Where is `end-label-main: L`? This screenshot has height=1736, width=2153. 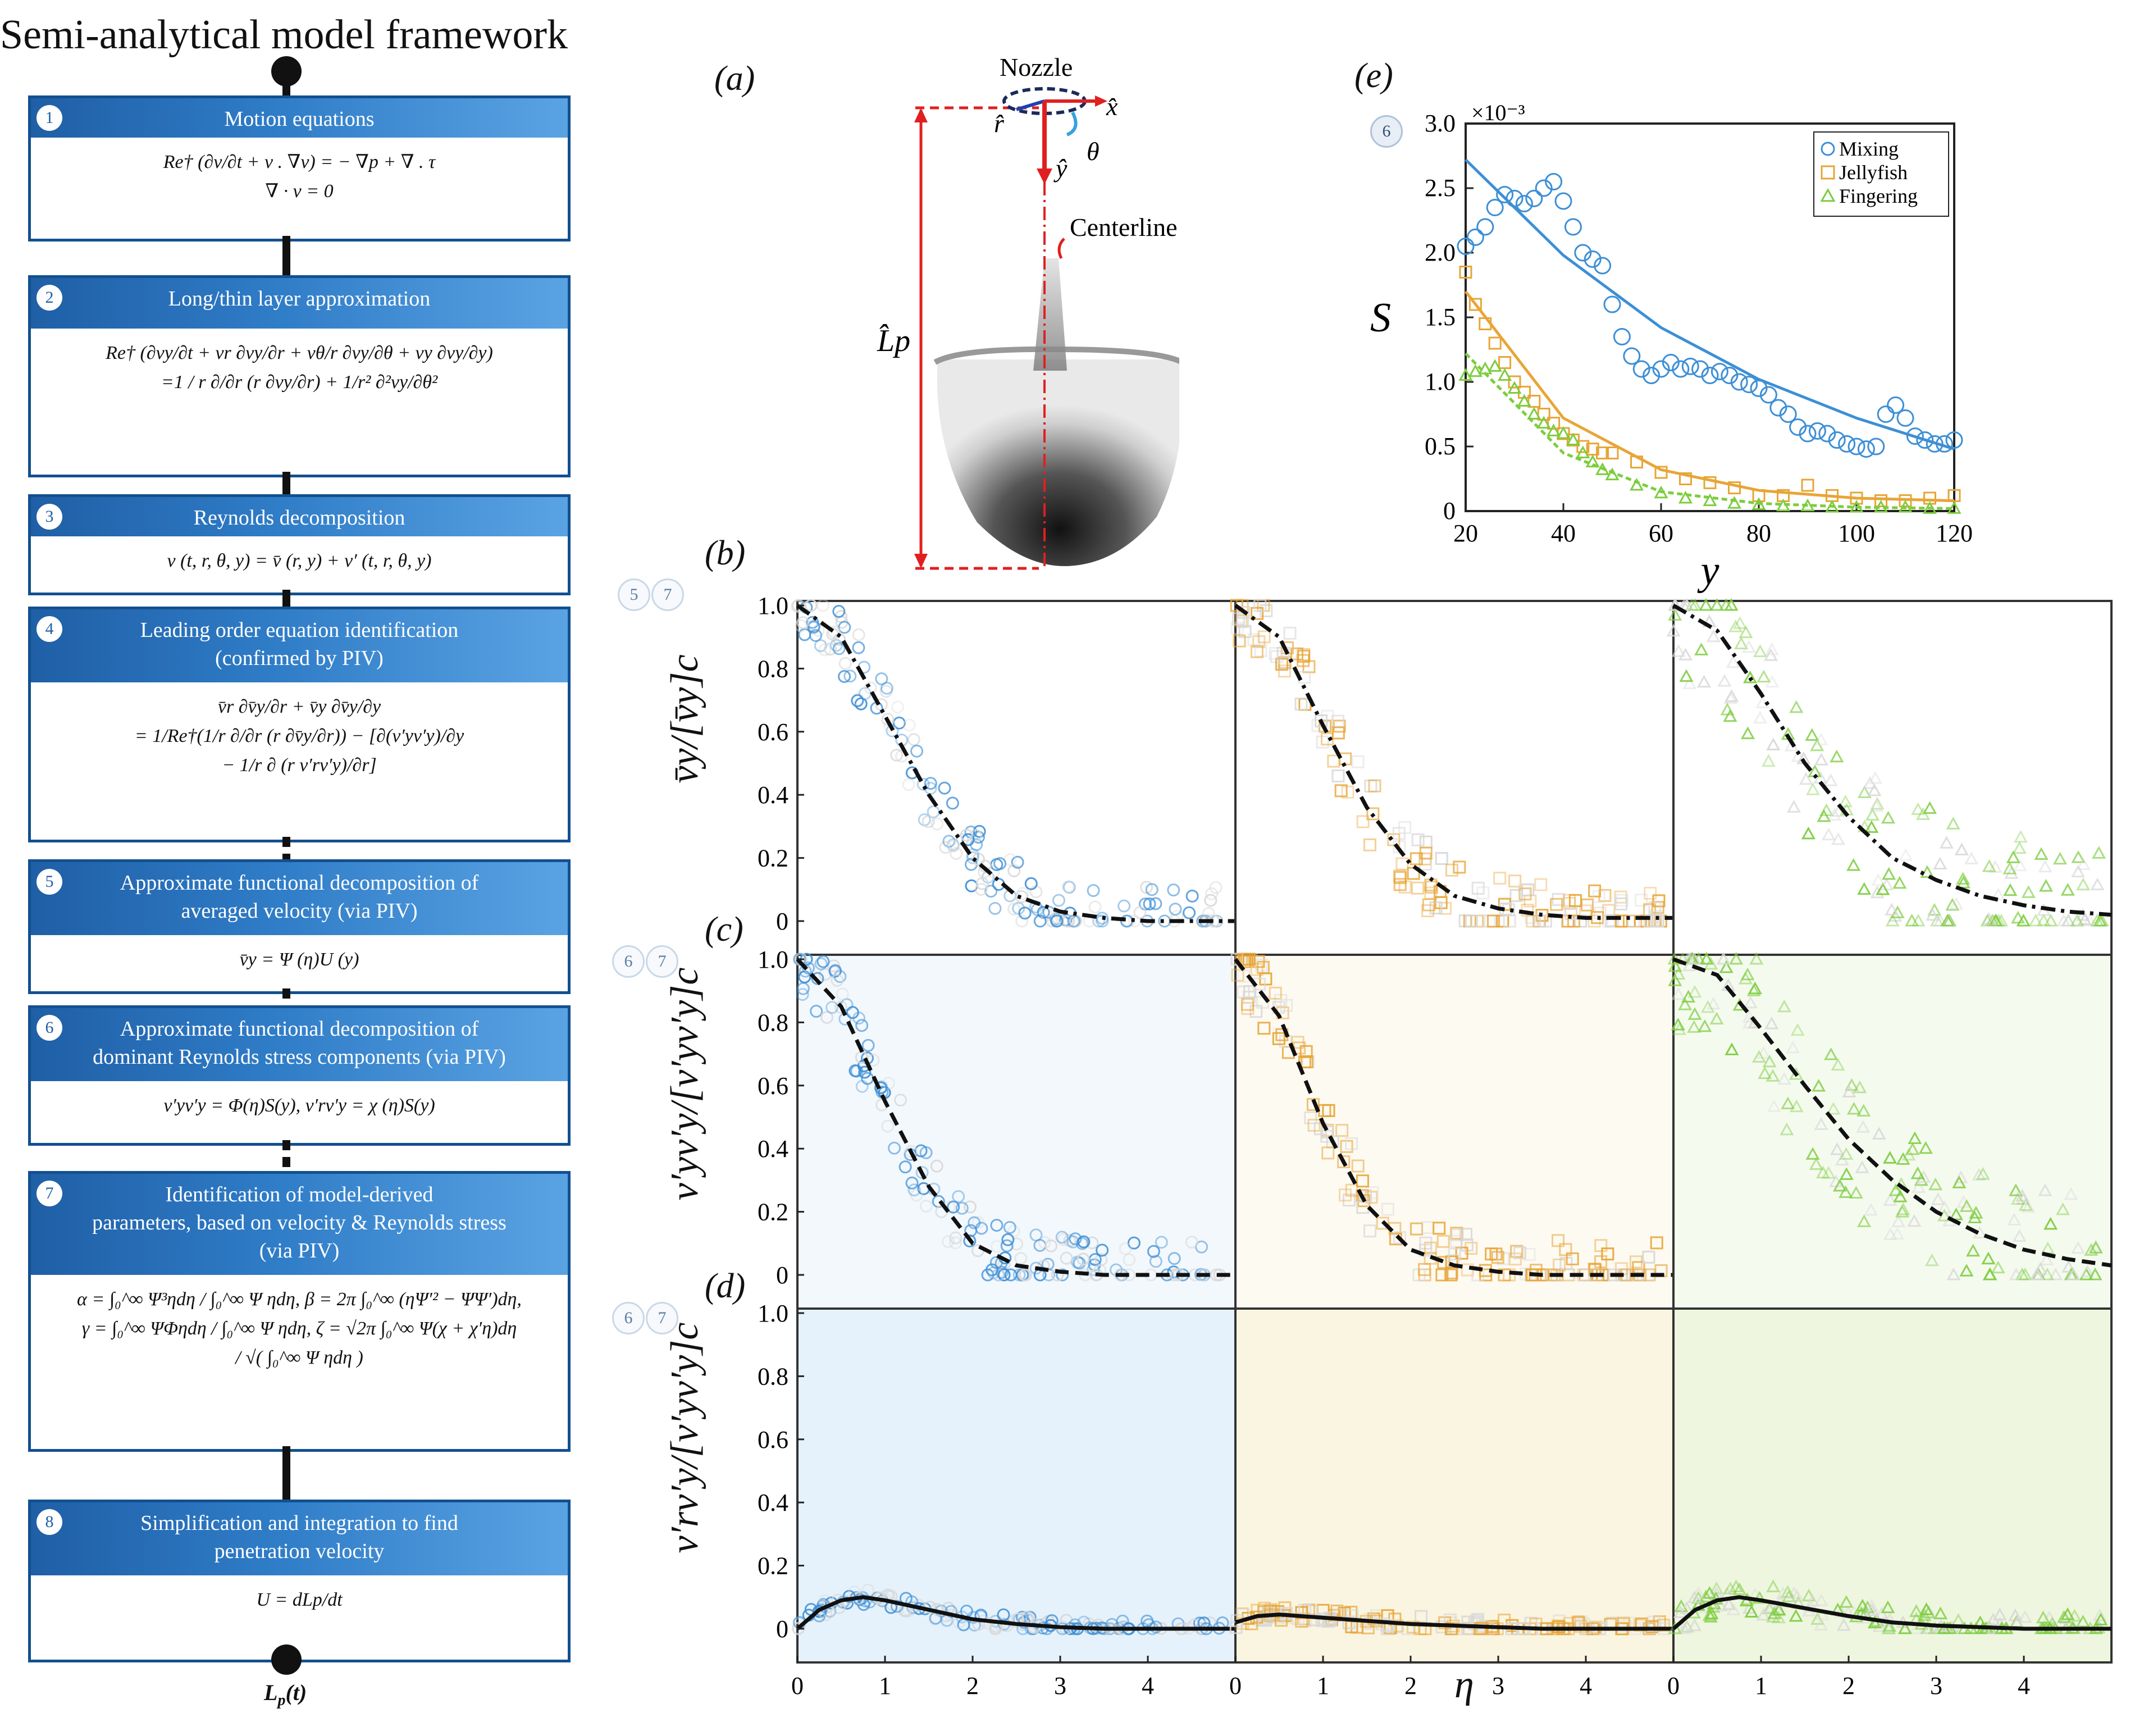 end-label-main: L is located at coordinates (271, 1692).